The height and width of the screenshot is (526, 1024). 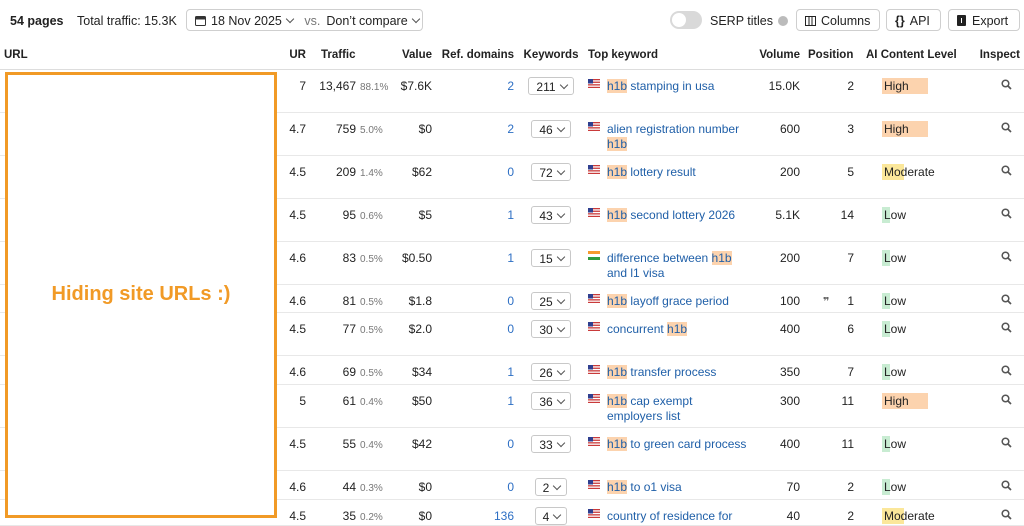 What do you see at coordinates (677, 444) in the screenshot?
I see `top-keyword: h1b to green card process` at bounding box center [677, 444].